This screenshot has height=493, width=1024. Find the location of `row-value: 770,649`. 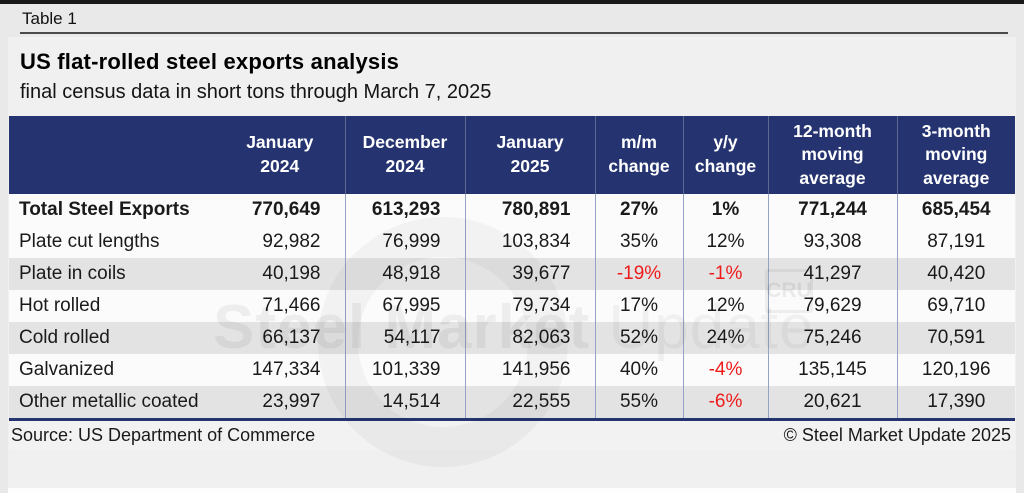

row-value: 770,649 is located at coordinates (286, 209).